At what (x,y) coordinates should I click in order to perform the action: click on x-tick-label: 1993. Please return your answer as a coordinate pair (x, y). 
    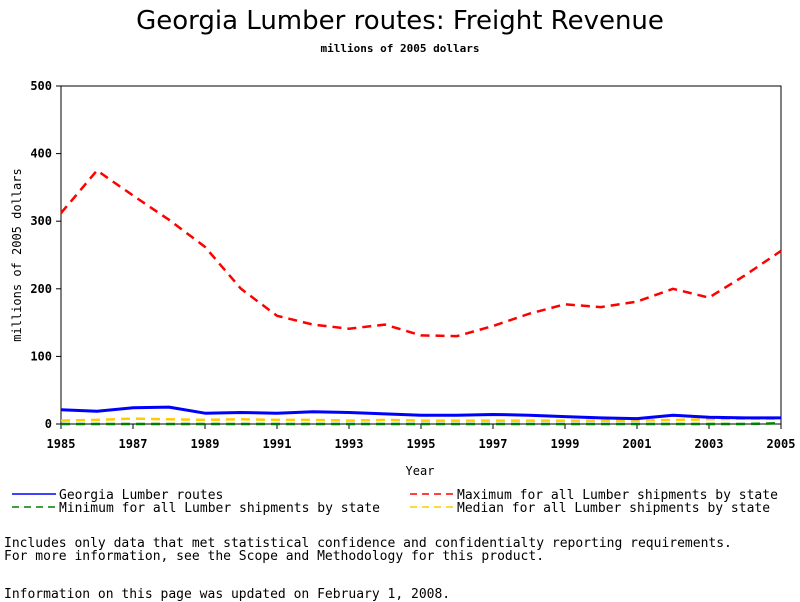
    Looking at the image, I should click on (349, 444).